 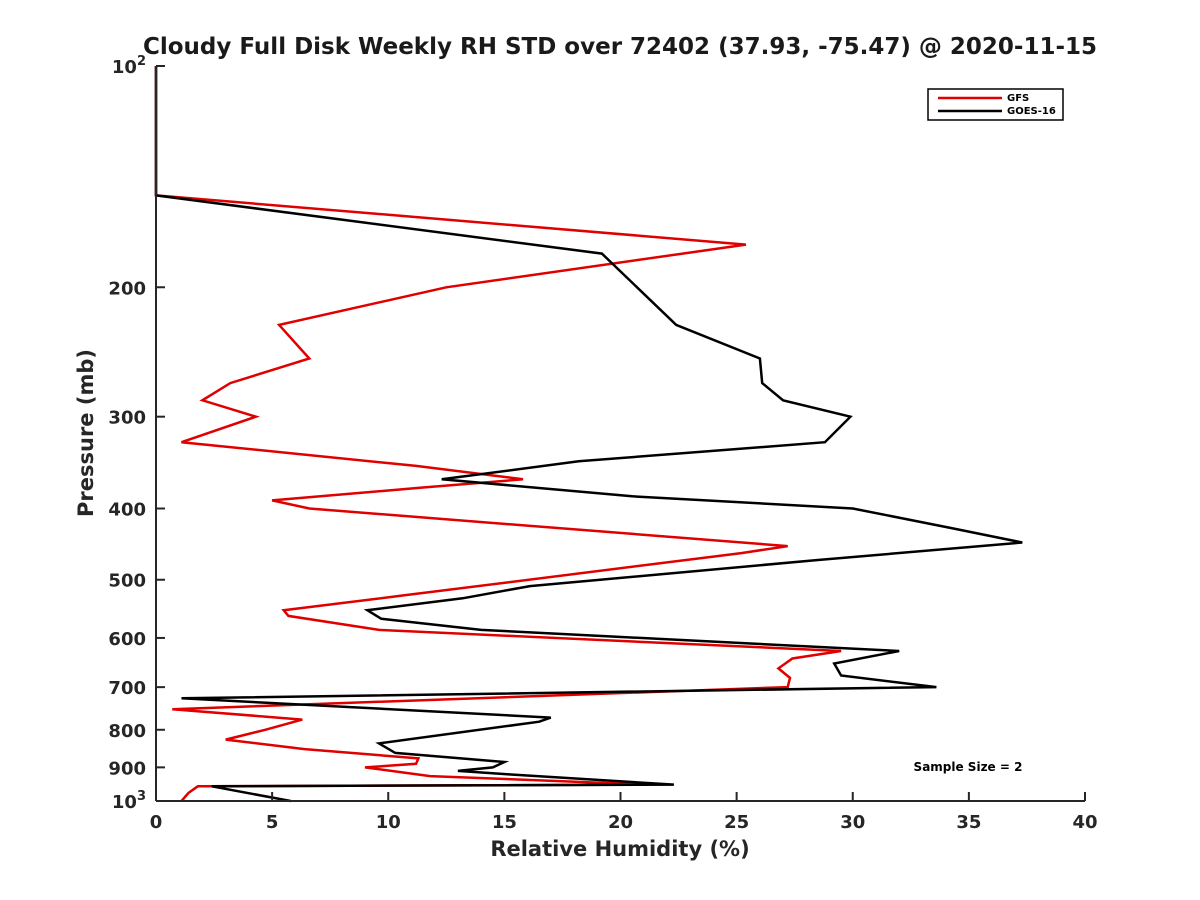 What do you see at coordinates (127, 731) in the screenshot?
I see `y-tick-label: 800` at bounding box center [127, 731].